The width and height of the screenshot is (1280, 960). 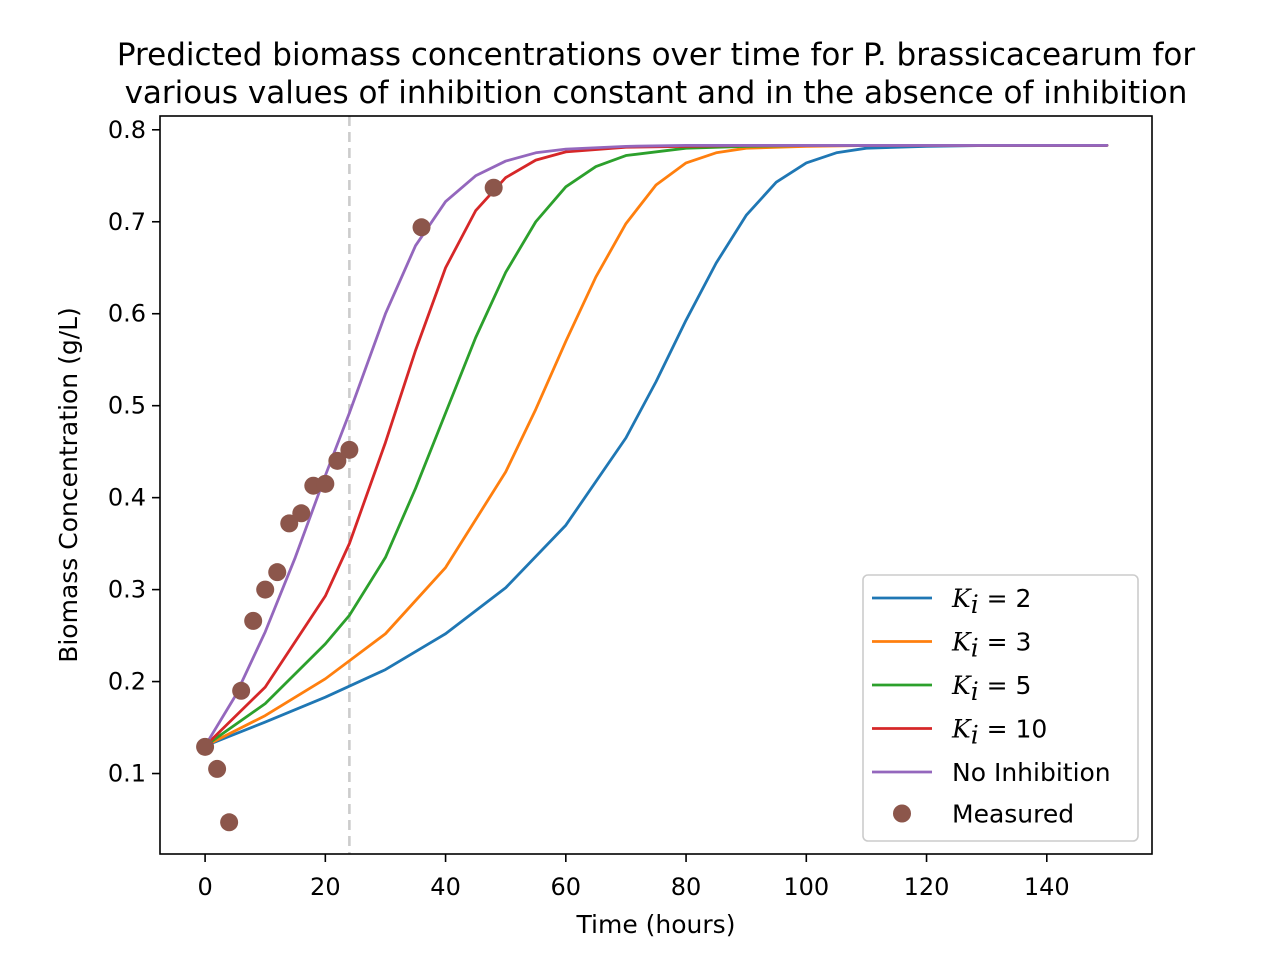 I want to click on y-tick-label: 0.6, so click(x=127, y=314).